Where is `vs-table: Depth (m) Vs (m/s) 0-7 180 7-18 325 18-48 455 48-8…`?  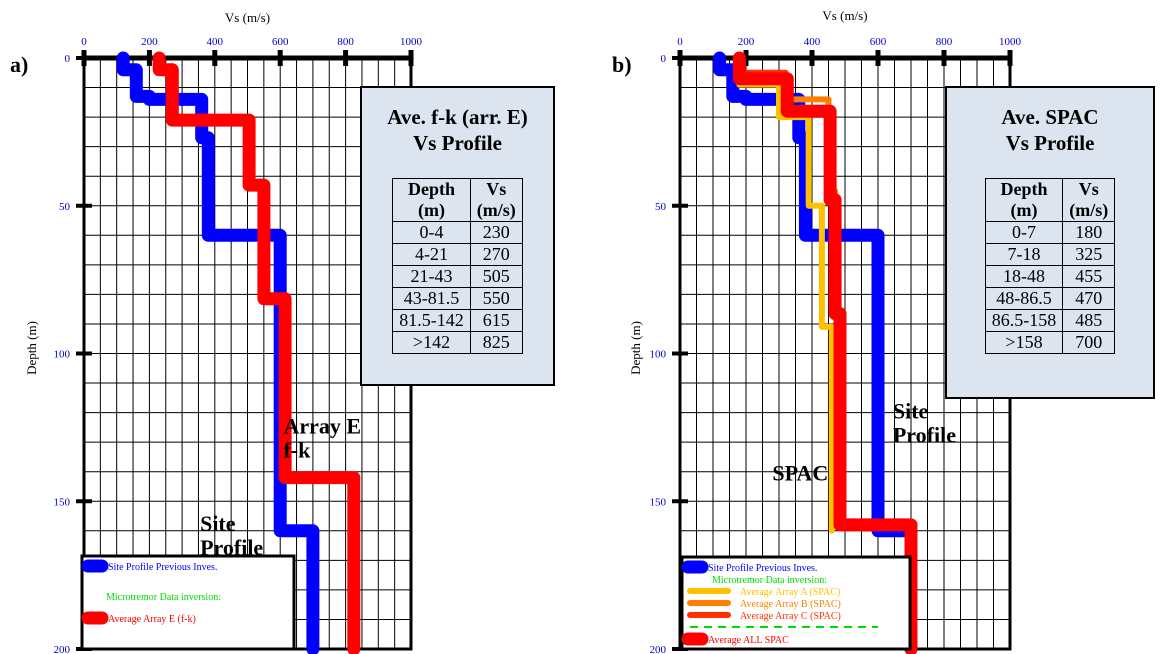
vs-table: Depth (m) Vs (m/s) 0-7 180 7-18 325 18-48 455 48-8… is located at coordinates (1050, 266).